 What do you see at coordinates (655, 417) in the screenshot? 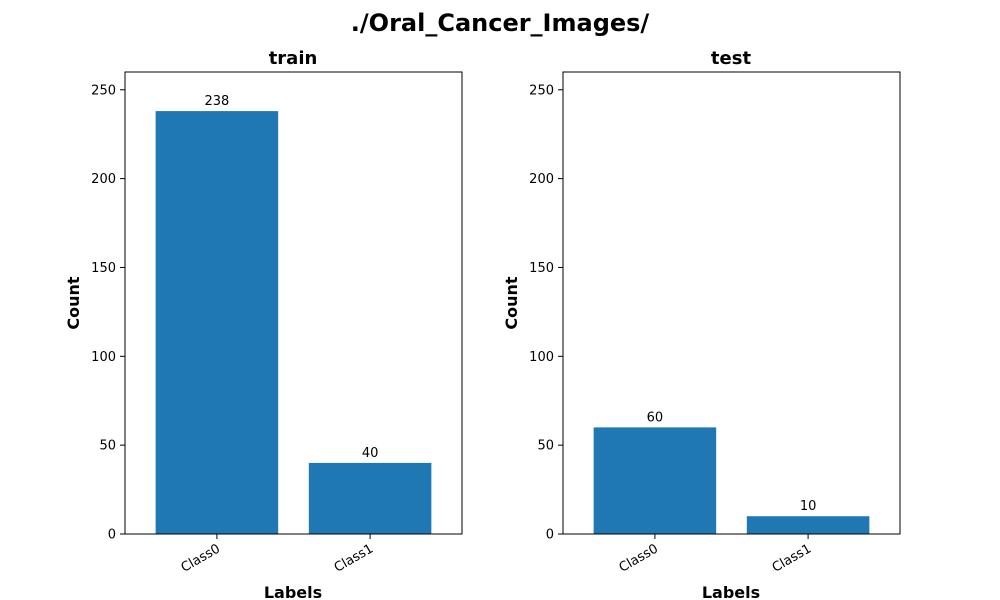
I see `test-bar-value-label: 60` at bounding box center [655, 417].